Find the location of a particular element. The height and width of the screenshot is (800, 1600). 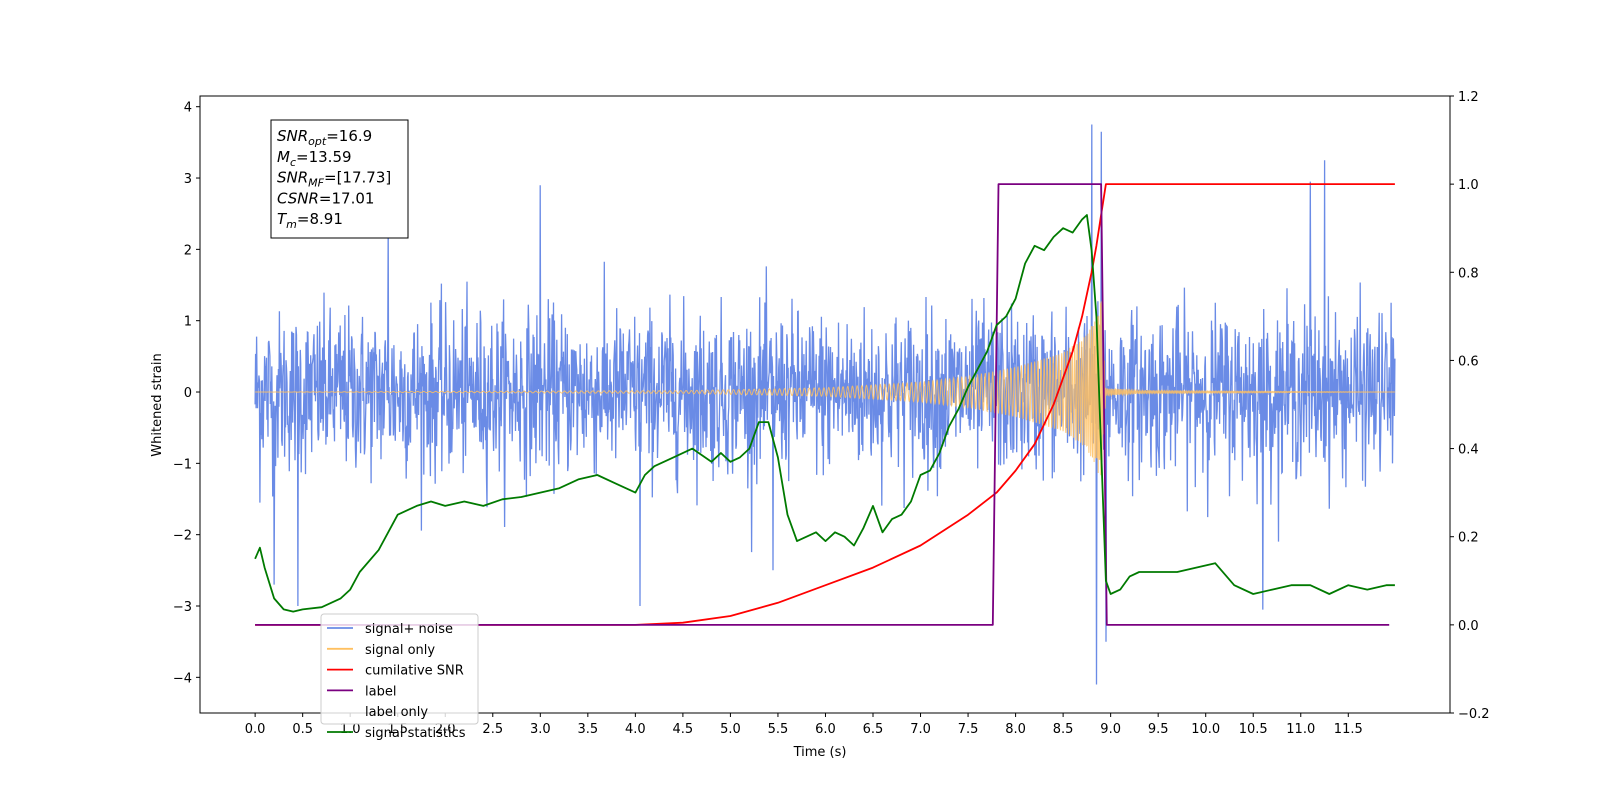

legend-label: cumilative SNR is located at coordinates (414, 671).